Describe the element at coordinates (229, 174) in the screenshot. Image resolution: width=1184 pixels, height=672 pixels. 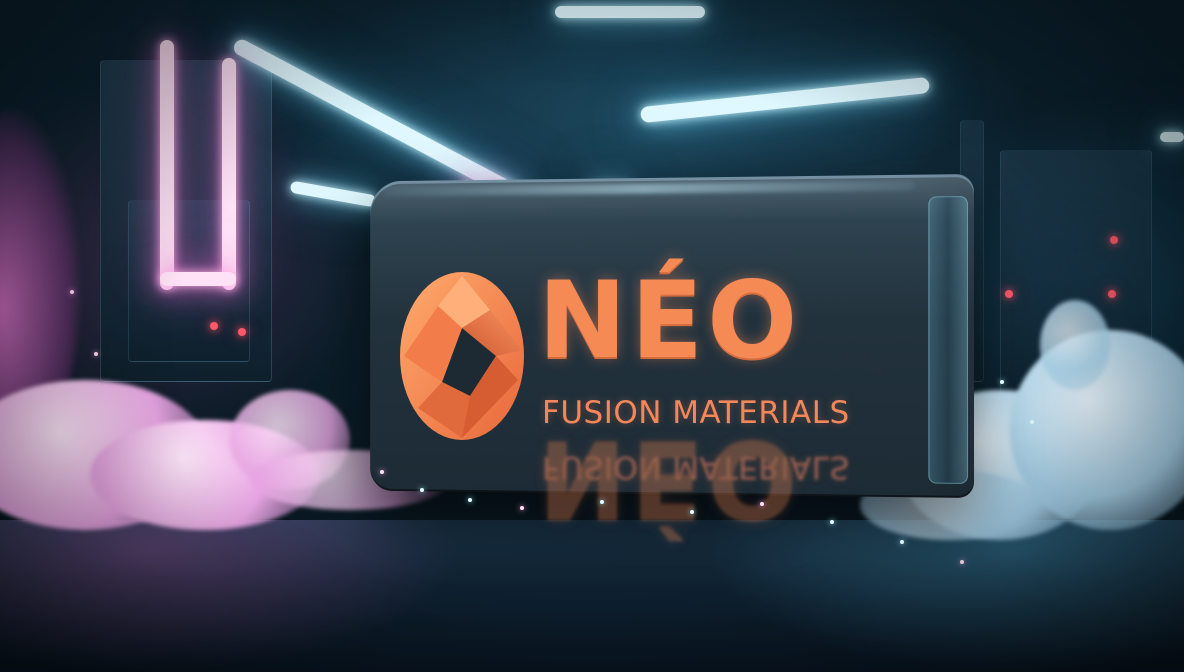
I see `neon-tube-left-b` at that location.